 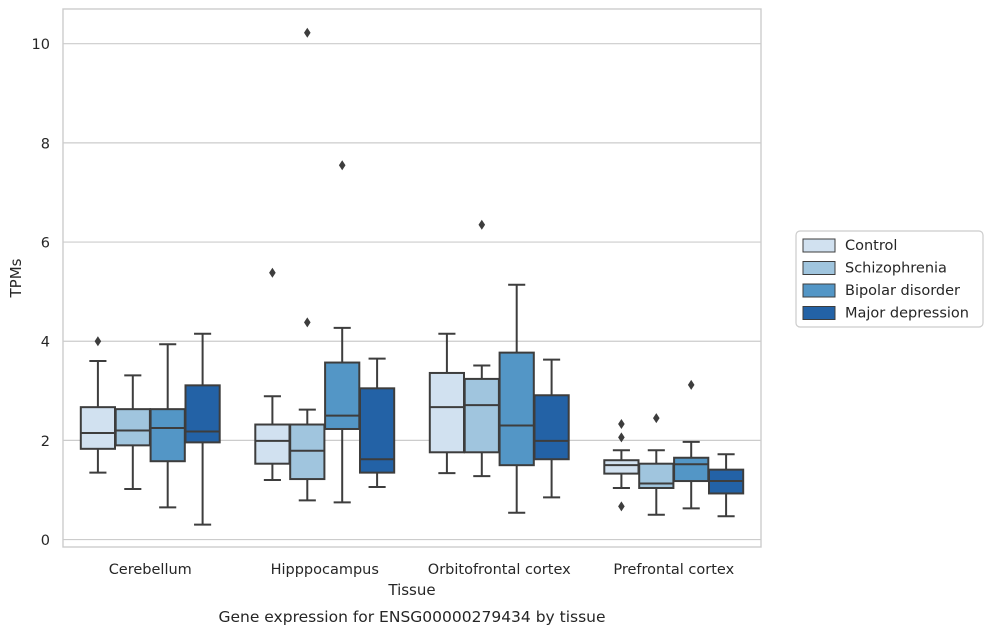 What do you see at coordinates (150, 570) in the screenshot?
I see `x-tick-label: Cerebellum` at bounding box center [150, 570].